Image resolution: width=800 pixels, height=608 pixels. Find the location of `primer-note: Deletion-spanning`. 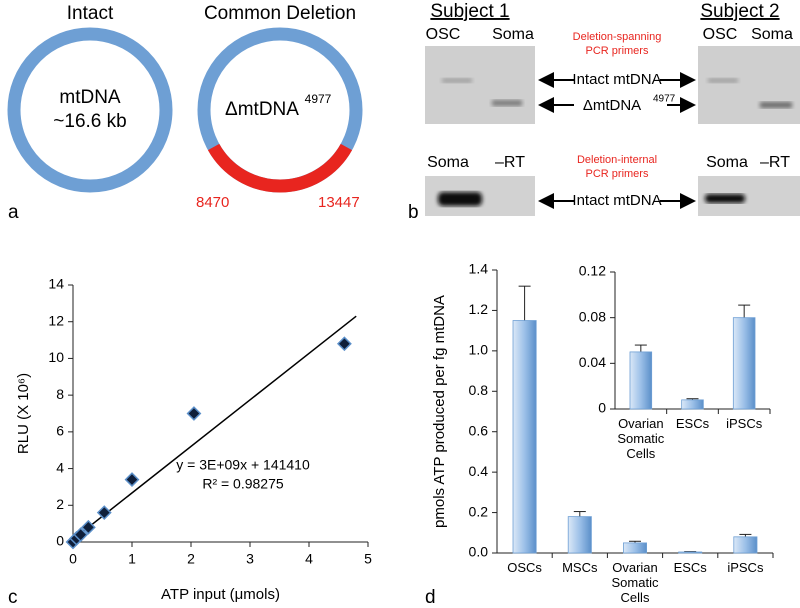

primer-note: Deletion-spanning is located at coordinates (617, 37).